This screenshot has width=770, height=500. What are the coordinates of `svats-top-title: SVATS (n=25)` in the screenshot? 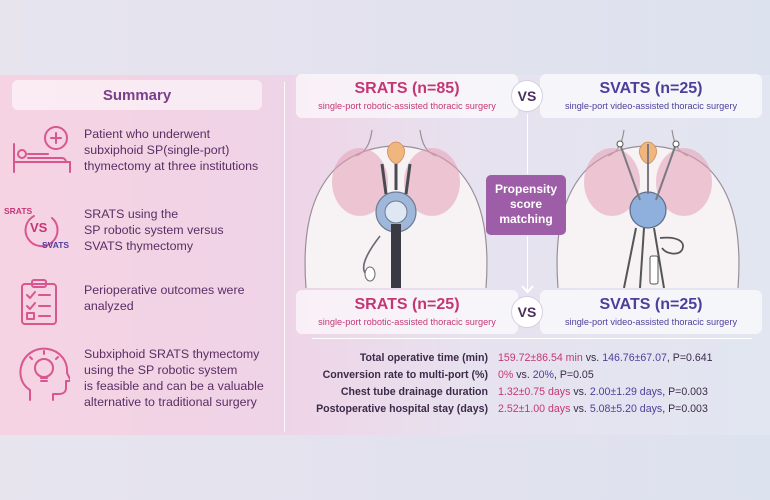 It's located at (651, 88).